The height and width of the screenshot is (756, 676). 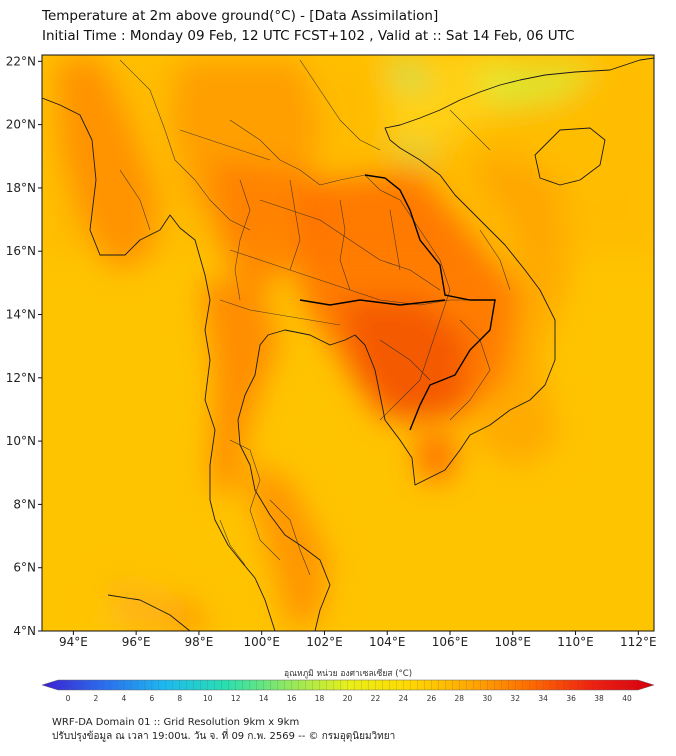 What do you see at coordinates (487, 698) in the screenshot?
I see `colorbar-tick-label: 30` at bounding box center [487, 698].